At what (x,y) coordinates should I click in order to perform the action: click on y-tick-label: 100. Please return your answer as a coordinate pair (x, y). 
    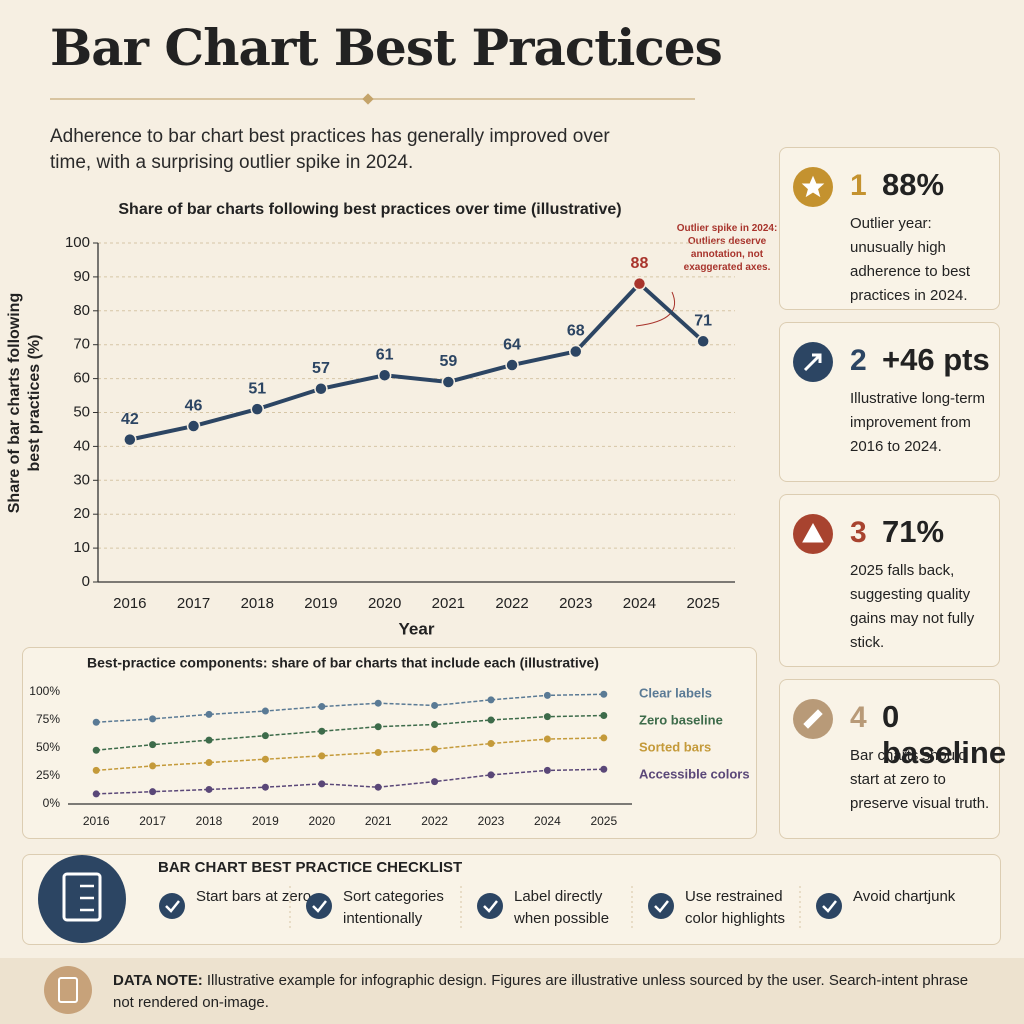
    Looking at the image, I should click on (77, 242).